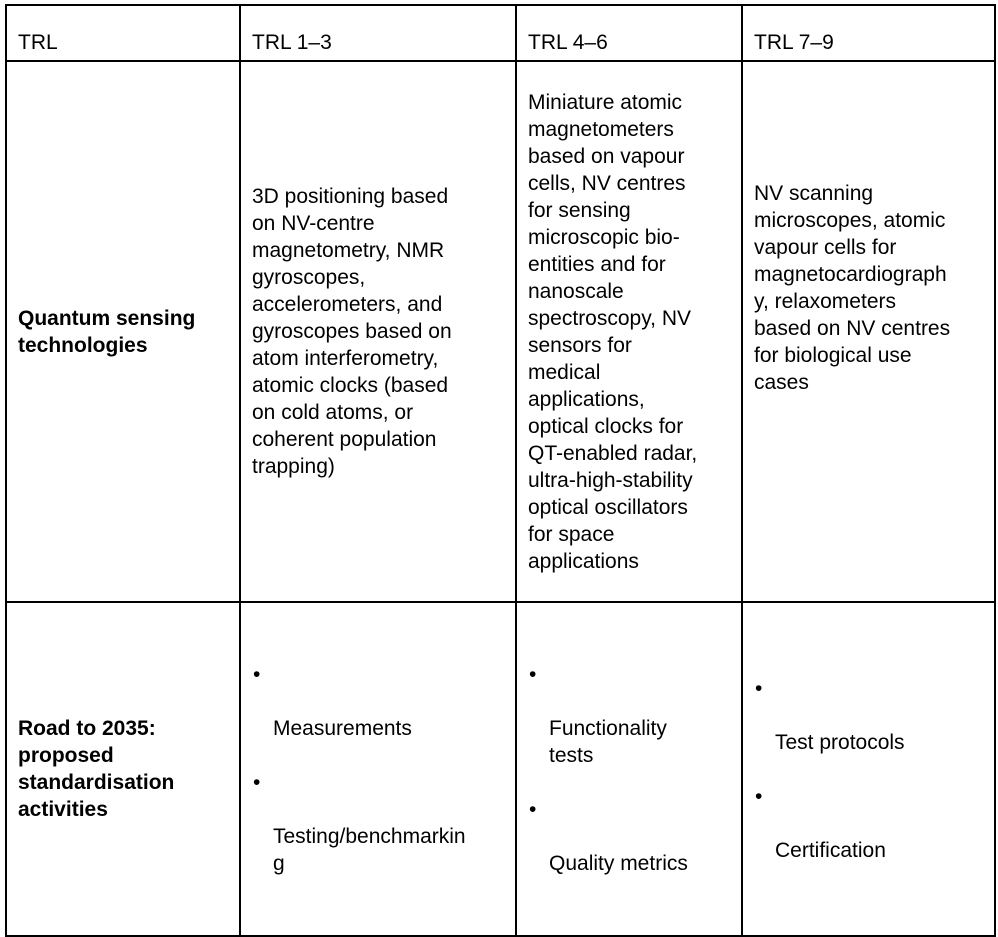 The height and width of the screenshot is (937, 998). What do you see at coordinates (629, 33) in the screenshot?
I see `header-cell-trl46: TRL 4–6` at bounding box center [629, 33].